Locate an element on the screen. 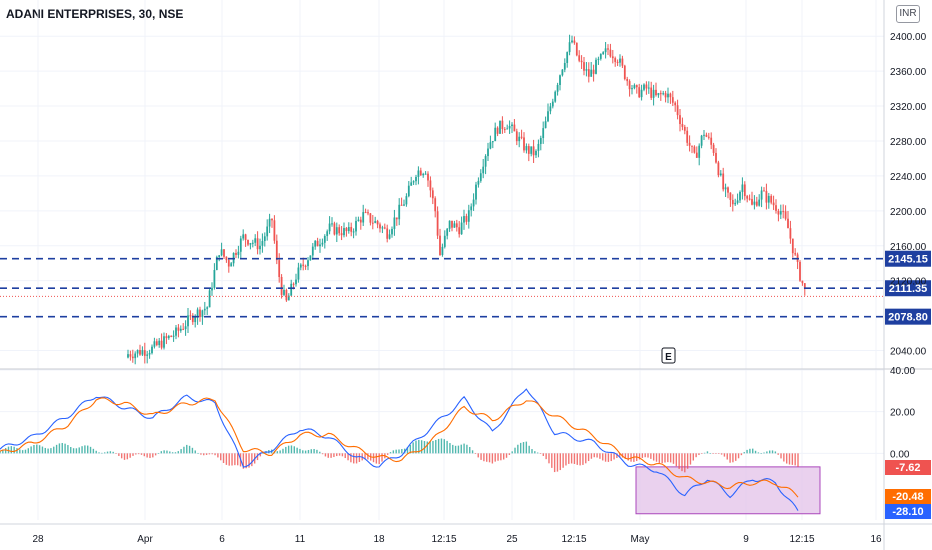  macd-value-label: -20.48 is located at coordinates (907, 497).